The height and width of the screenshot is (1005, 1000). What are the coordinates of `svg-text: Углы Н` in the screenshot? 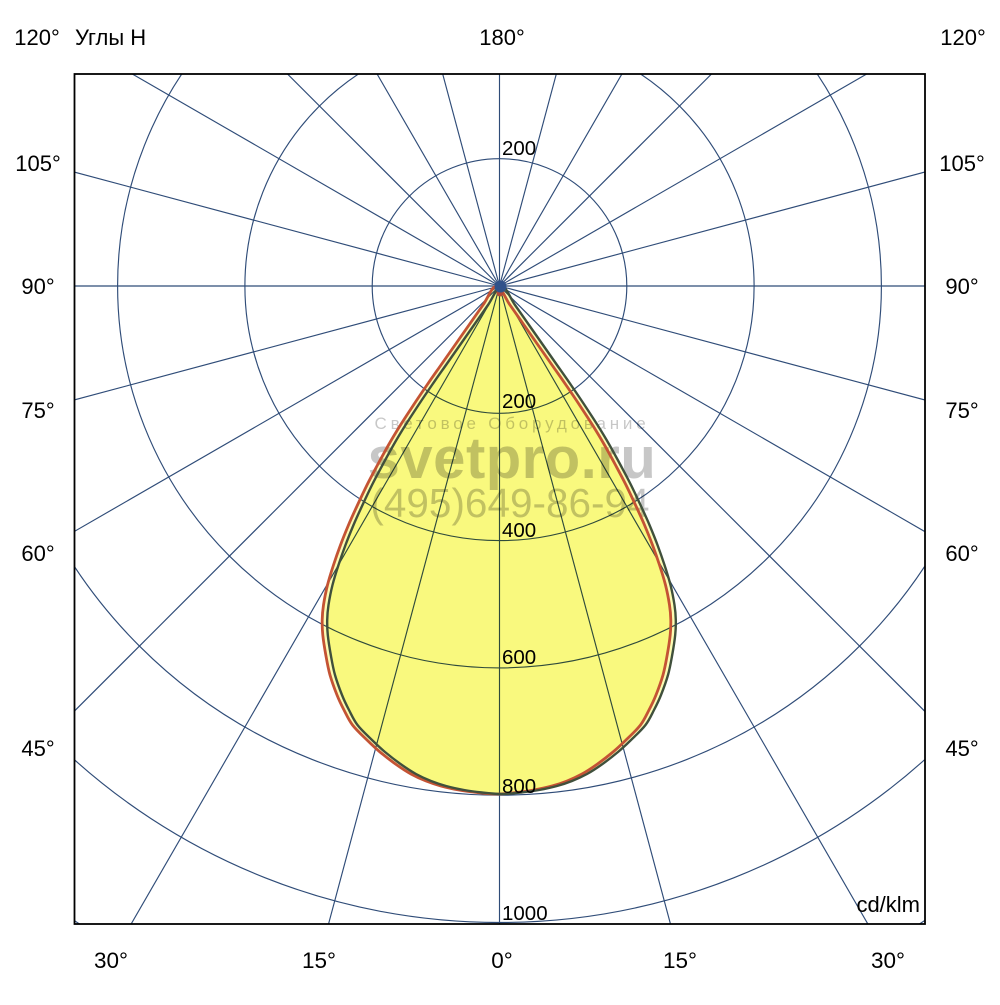 It's located at (110, 37).